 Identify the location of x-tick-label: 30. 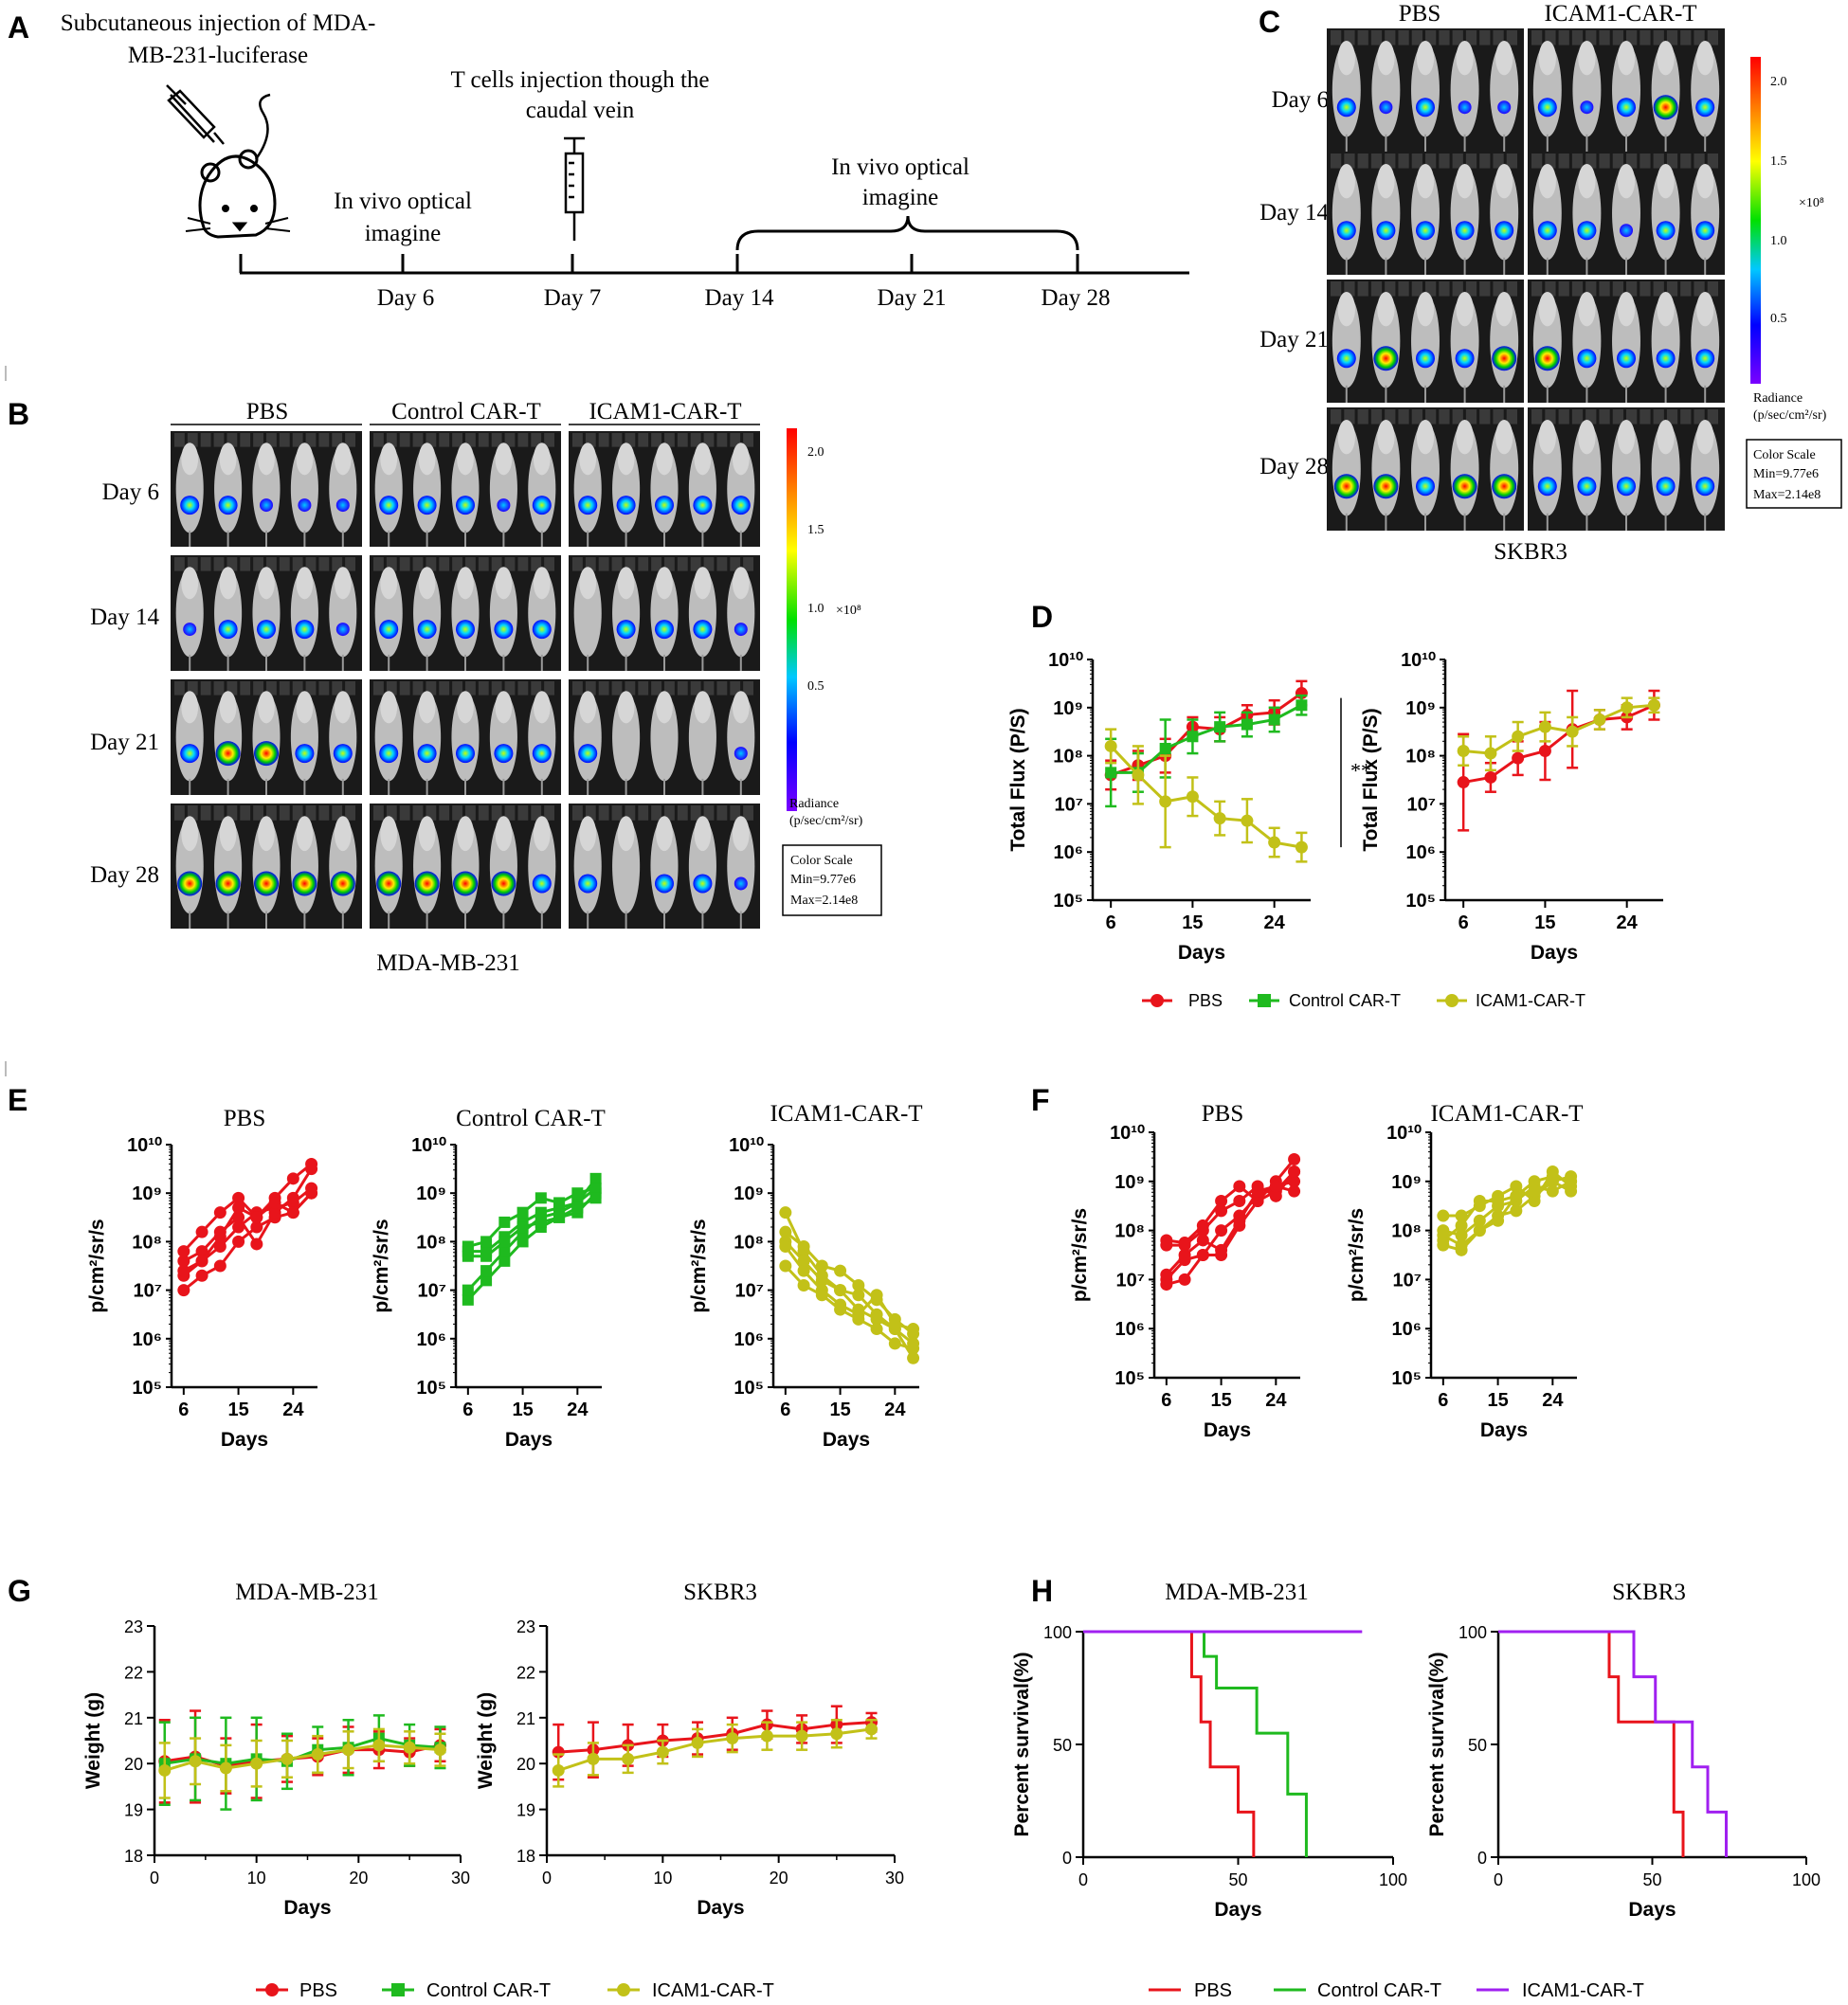
(461, 1879).